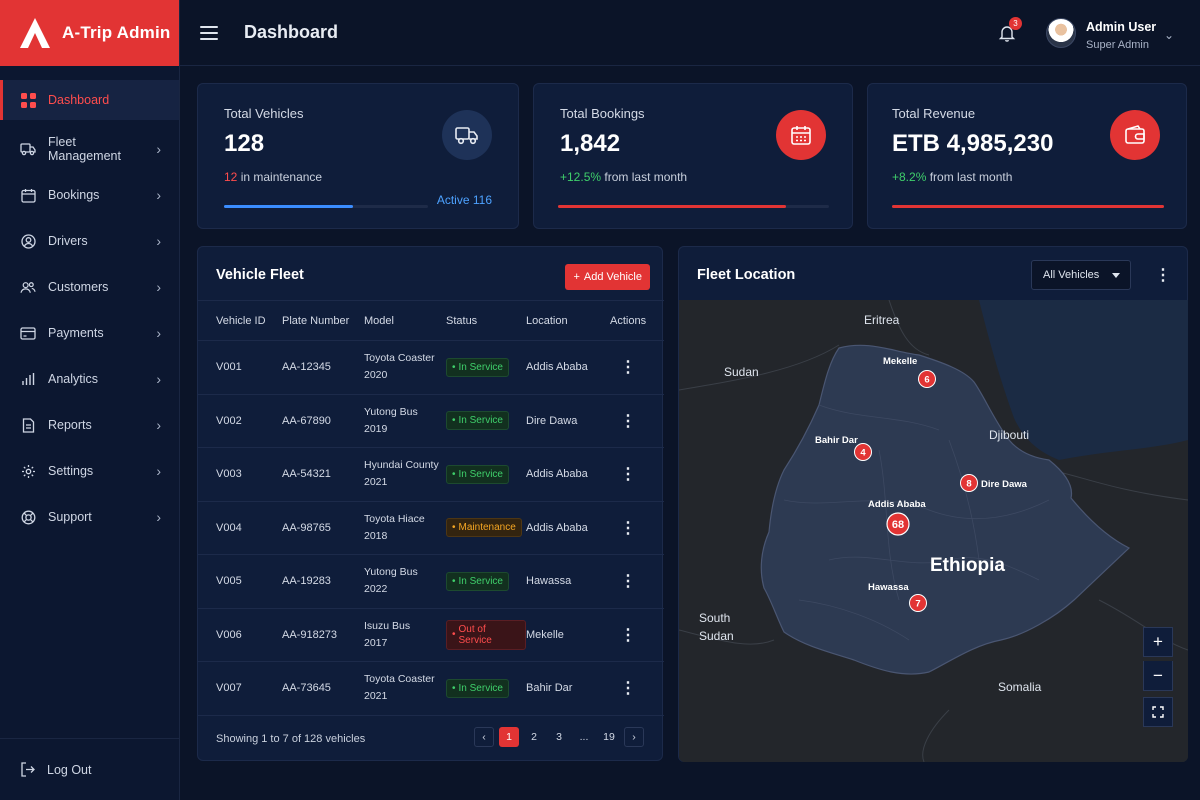 This screenshot has height=800, width=1200. What do you see at coordinates (323, 688) in the screenshot?
I see `plate-number: AA-73645` at bounding box center [323, 688].